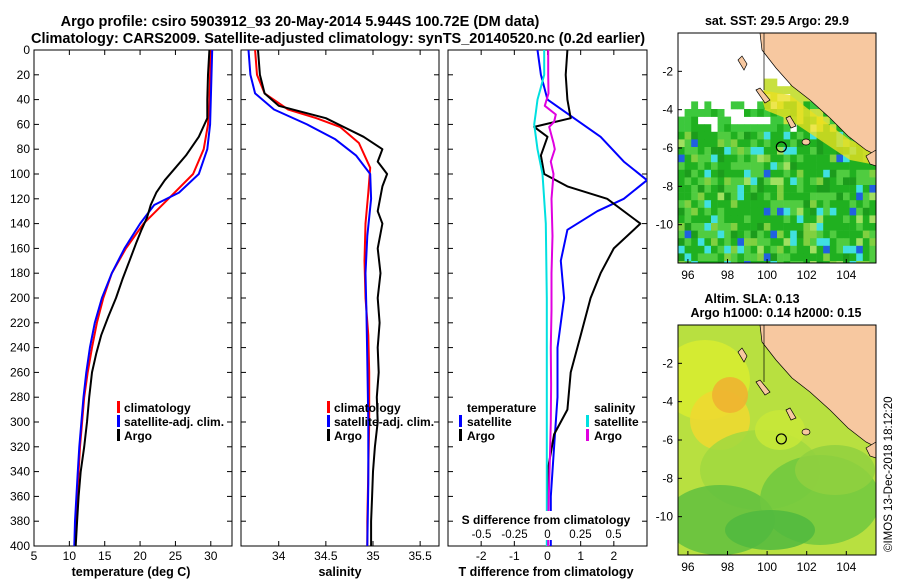  What do you see at coordinates (20, 248) in the screenshot?
I see `y-tick-label: 160` at bounding box center [20, 248].